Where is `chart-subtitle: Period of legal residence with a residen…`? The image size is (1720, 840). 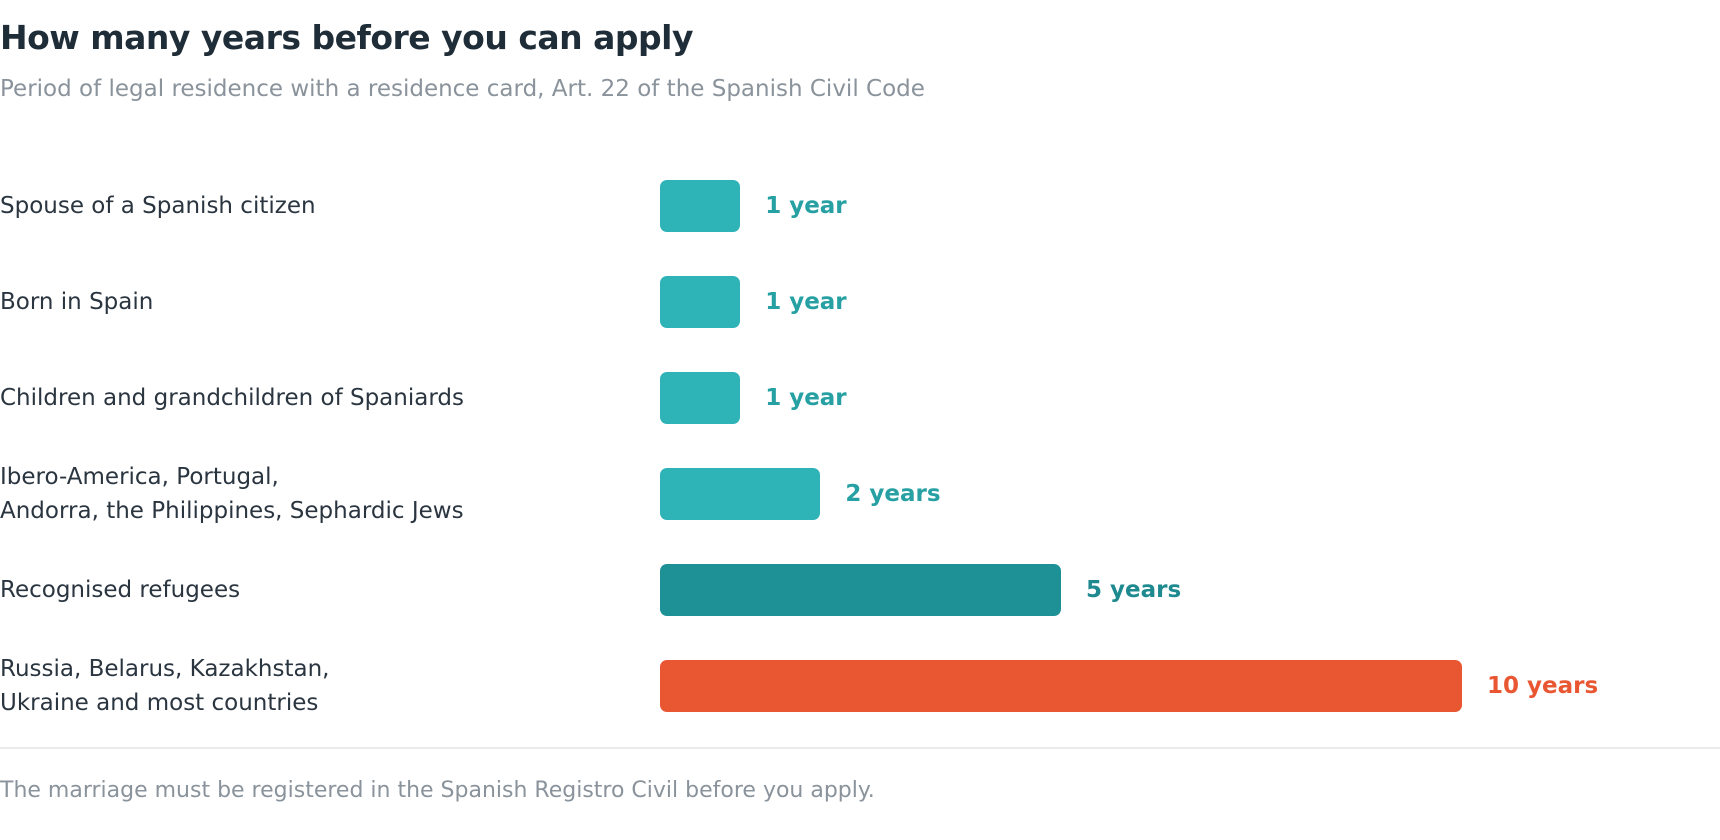 chart-subtitle: Period of legal residence with a residen… is located at coordinates (462, 89).